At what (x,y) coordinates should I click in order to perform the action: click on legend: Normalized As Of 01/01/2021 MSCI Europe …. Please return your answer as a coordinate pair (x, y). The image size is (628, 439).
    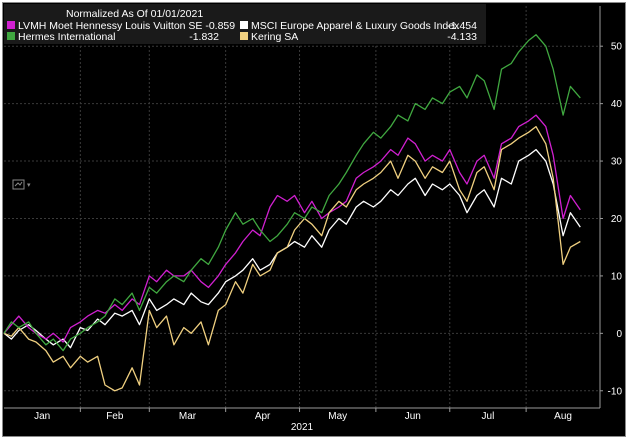
    Looking at the image, I should click on (245, 24).